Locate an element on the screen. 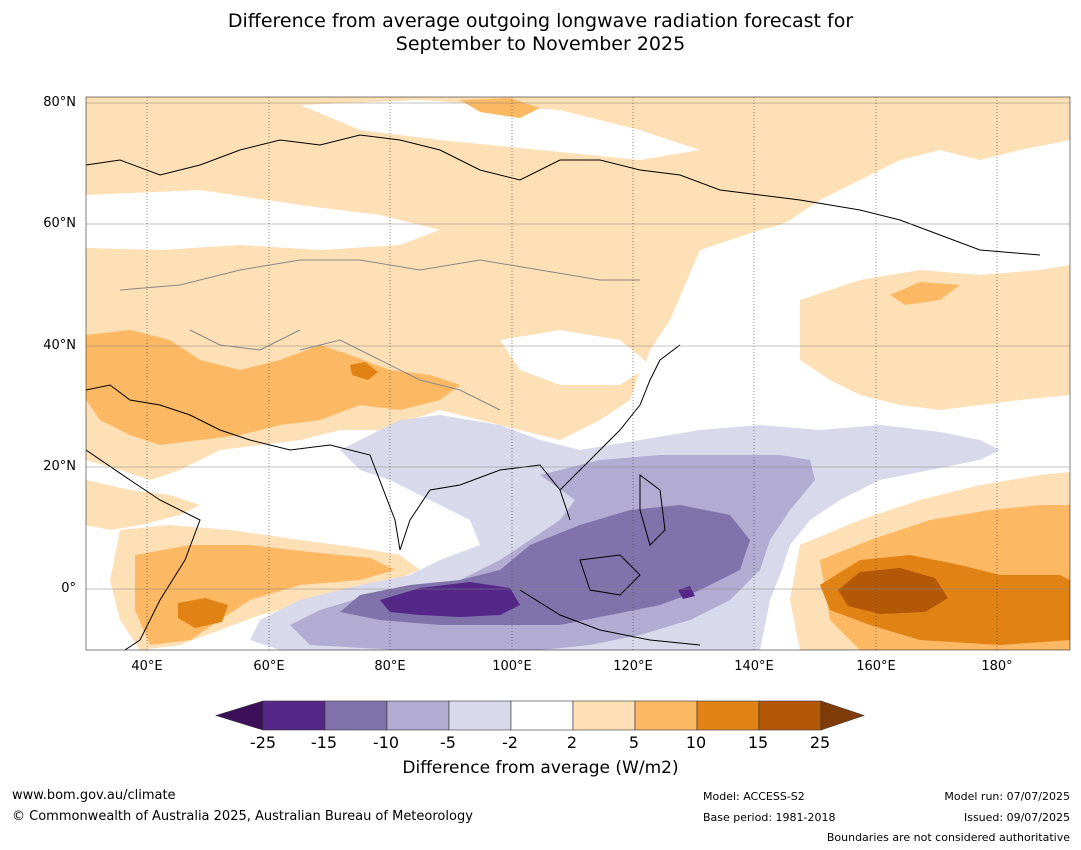  lat-label-40n: 40°N is located at coordinates (59, 345).